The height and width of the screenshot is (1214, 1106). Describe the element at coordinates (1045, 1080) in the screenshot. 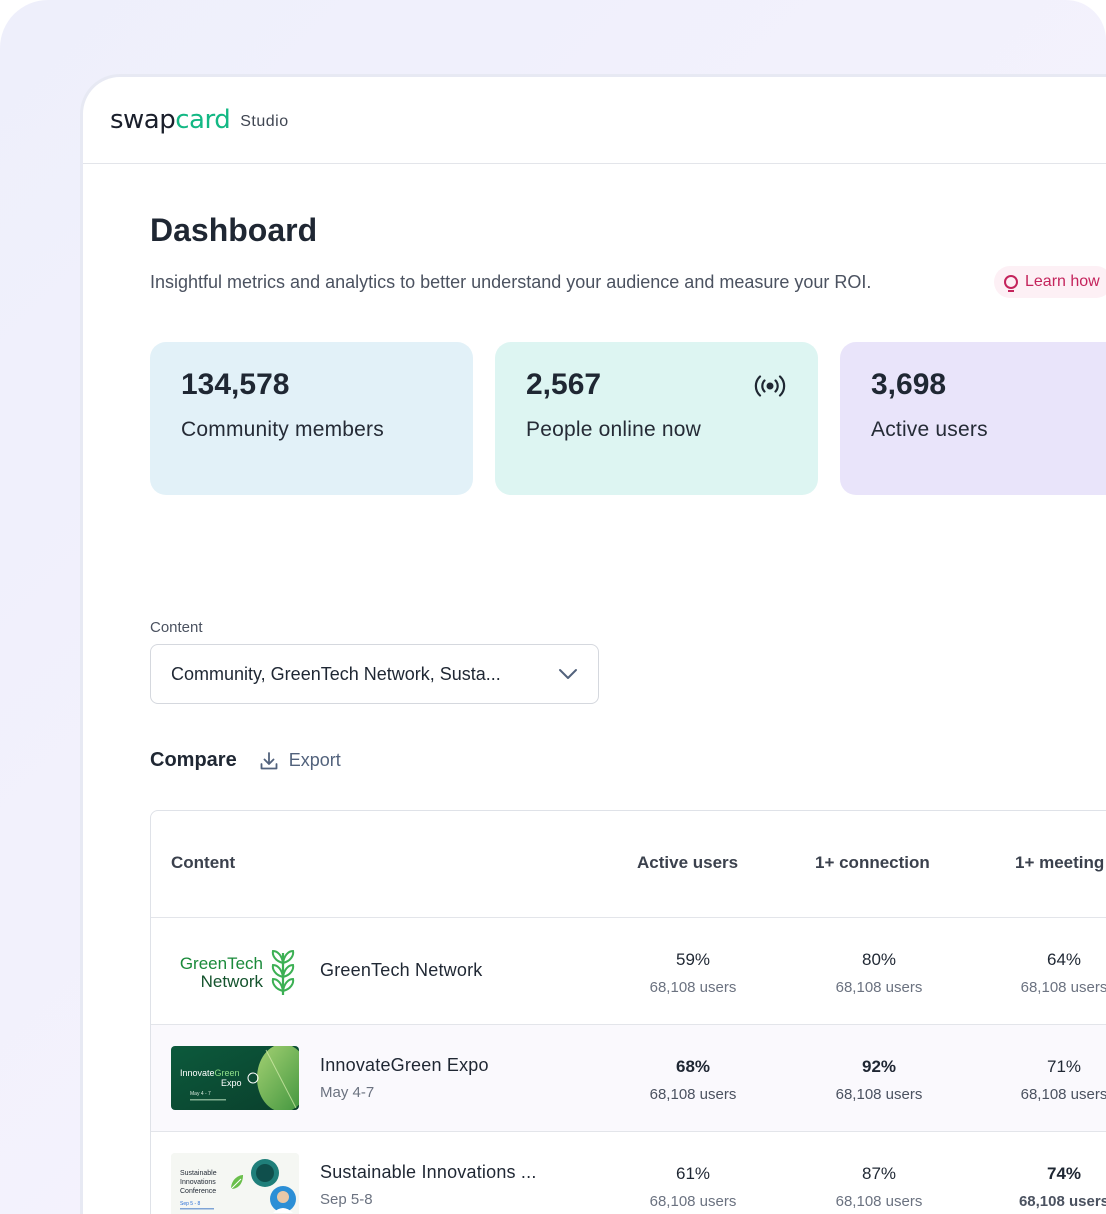

I see `metric-meeting: 71% 68,108 users` at that location.